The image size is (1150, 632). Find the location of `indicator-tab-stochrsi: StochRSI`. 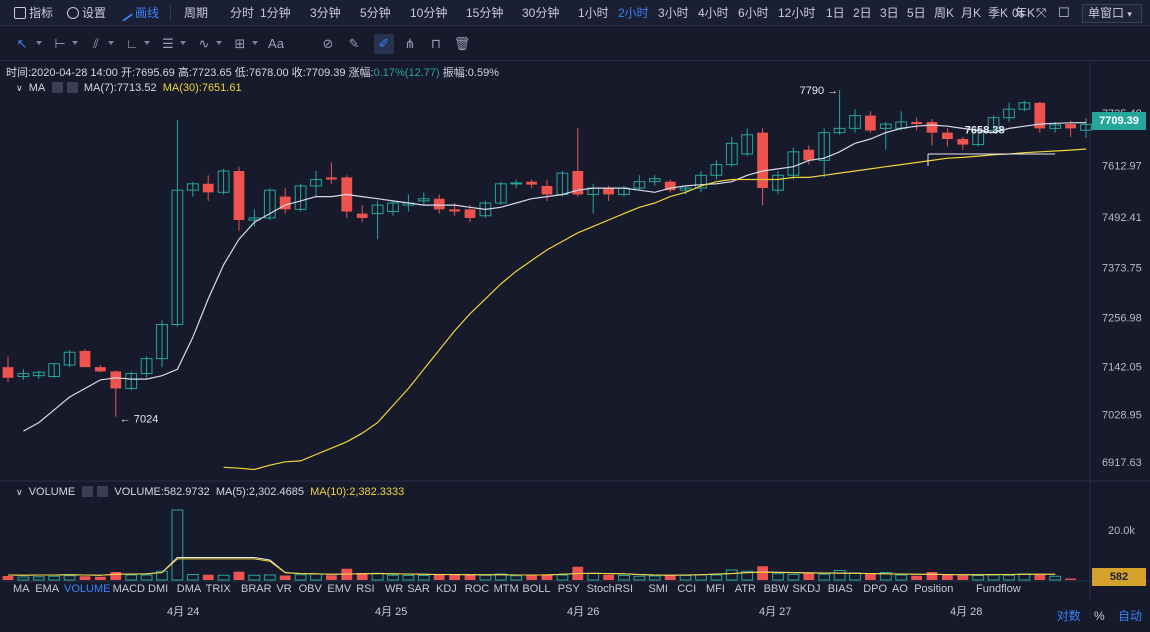

indicator-tab-stochrsi: StochRSI is located at coordinates (610, 589).